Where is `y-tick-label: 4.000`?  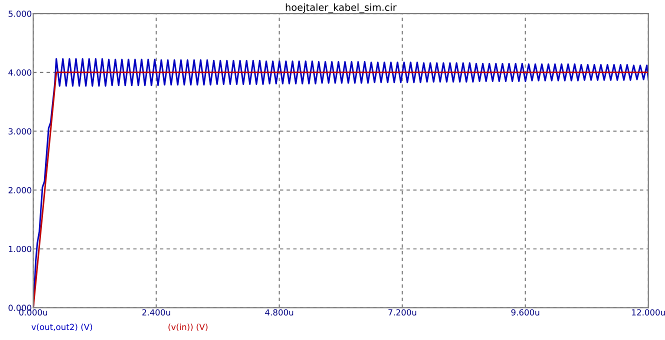
y-tick-label: 4.000 is located at coordinates (20, 72).